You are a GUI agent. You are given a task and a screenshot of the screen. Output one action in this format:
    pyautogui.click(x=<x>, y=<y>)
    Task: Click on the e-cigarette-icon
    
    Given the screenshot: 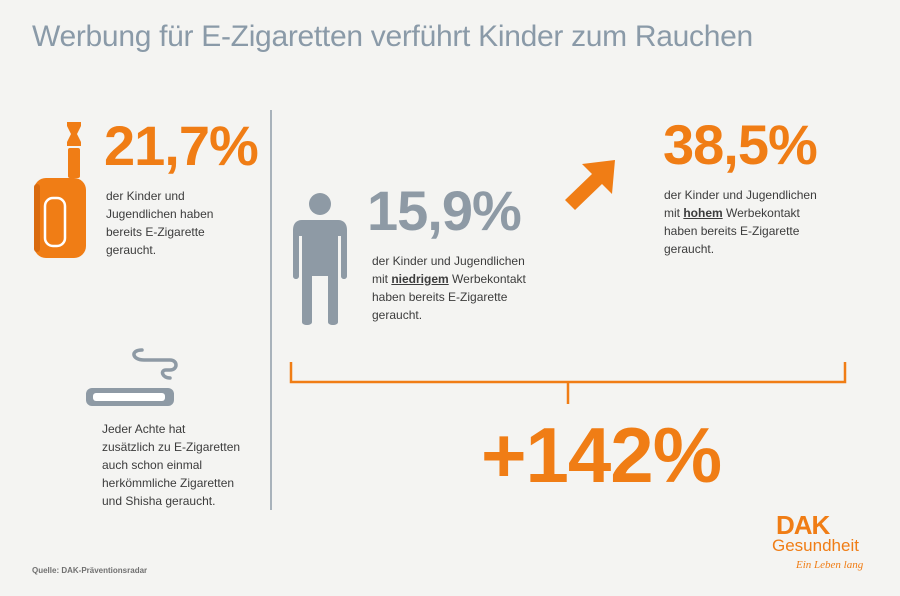 What is the action you would take?
    pyautogui.click(x=60, y=190)
    